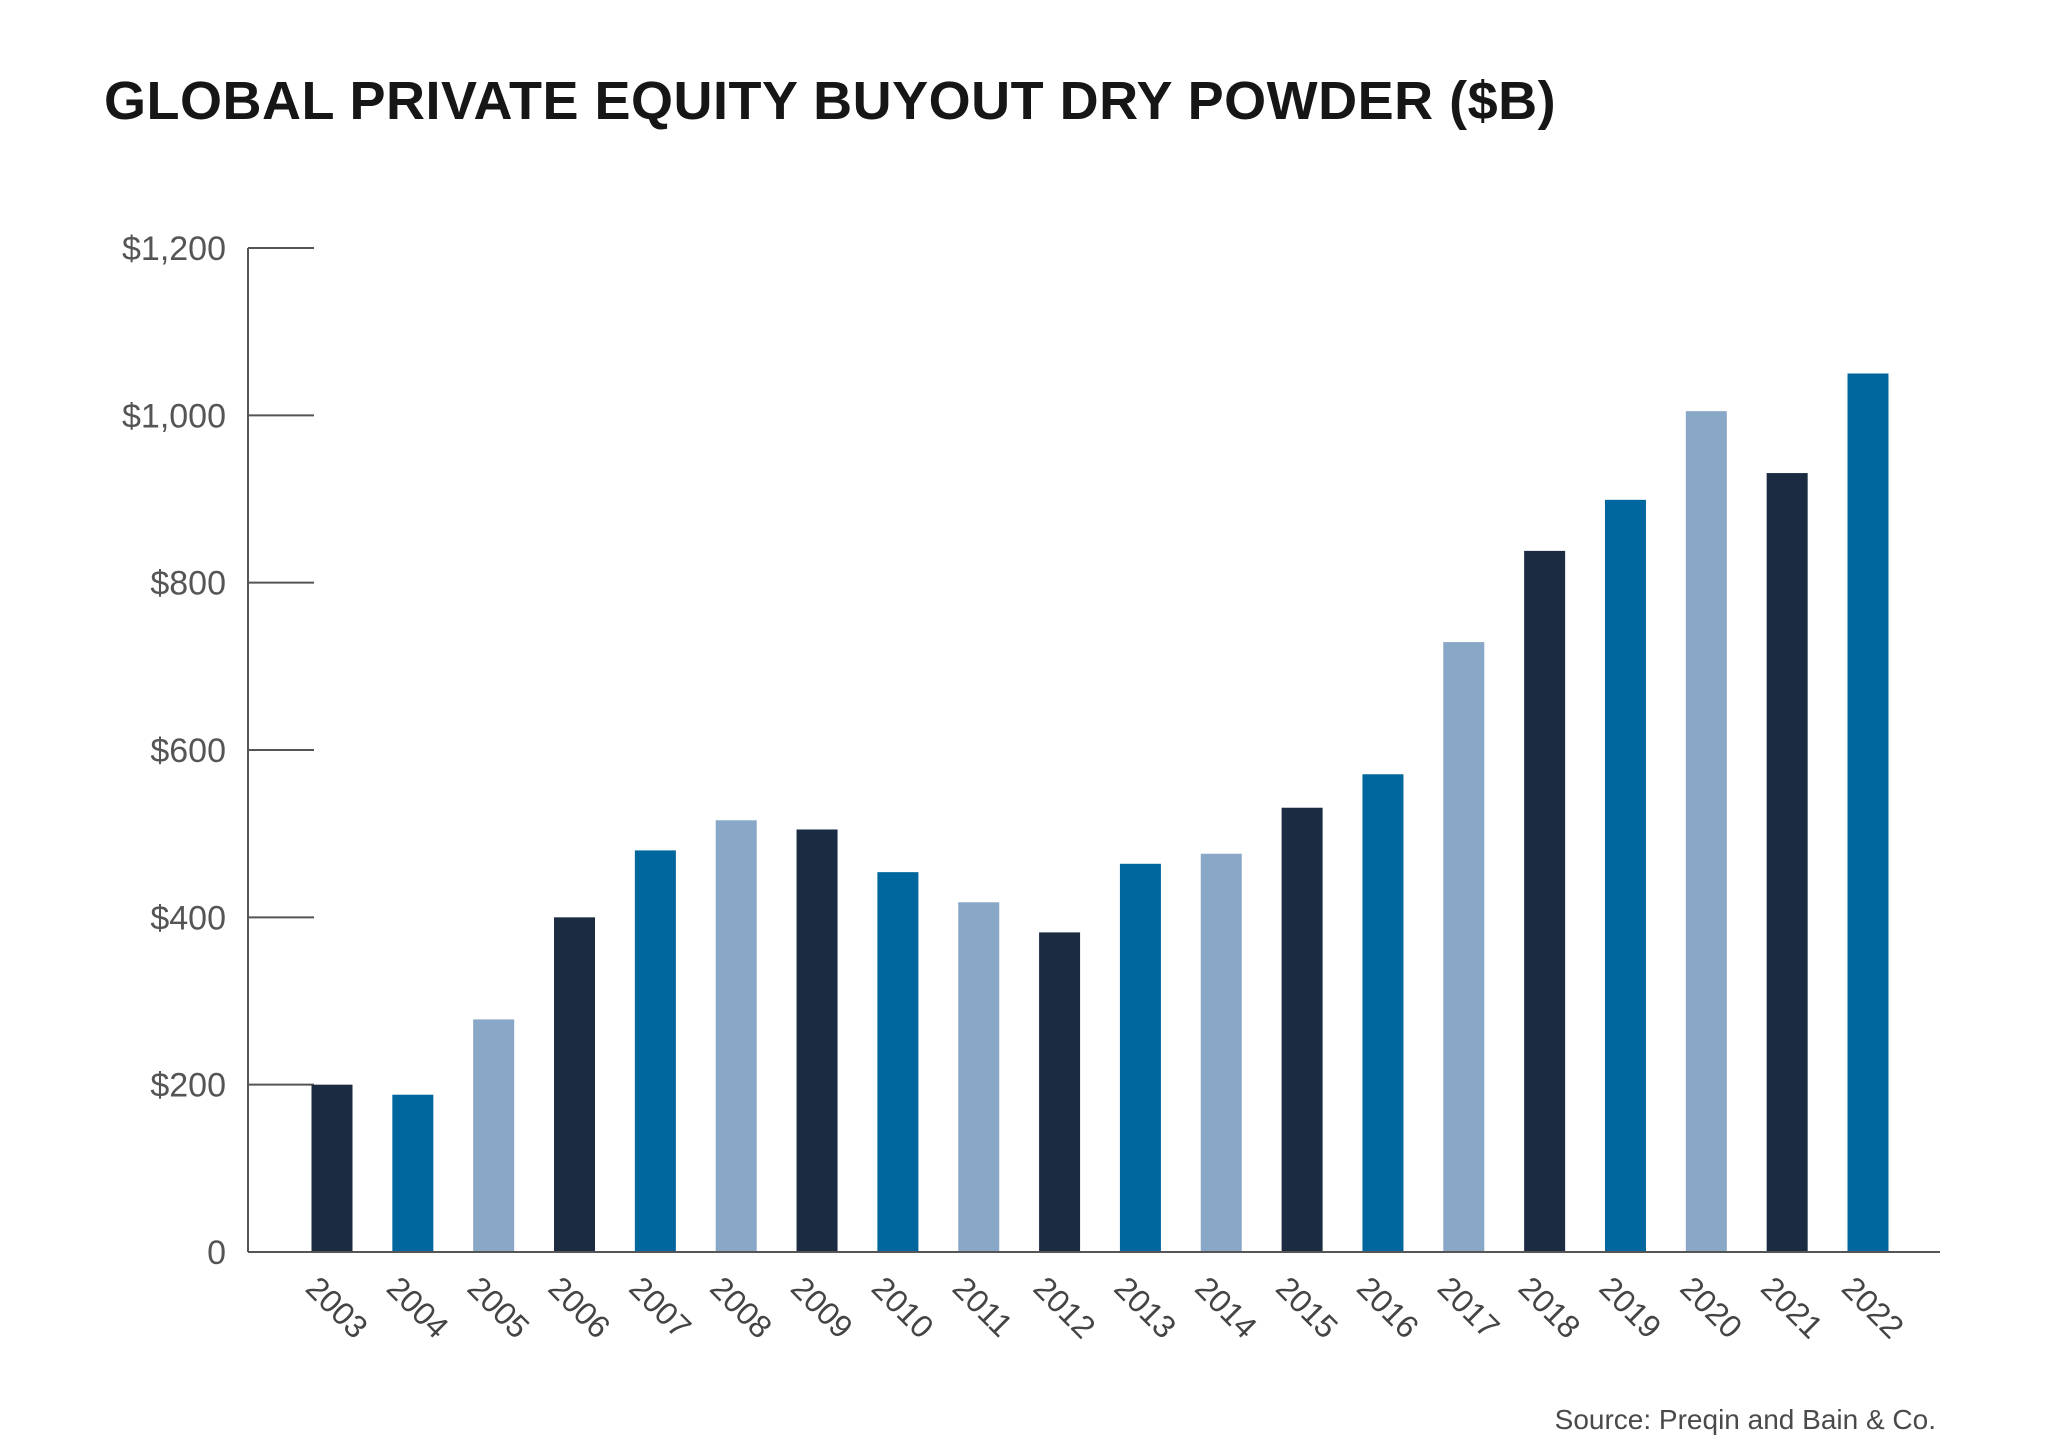  What do you see at coordinates (1226, 1307) in the screenshot?
I see `x-tick-label: 2014` at bounding box center [1226, 1307].